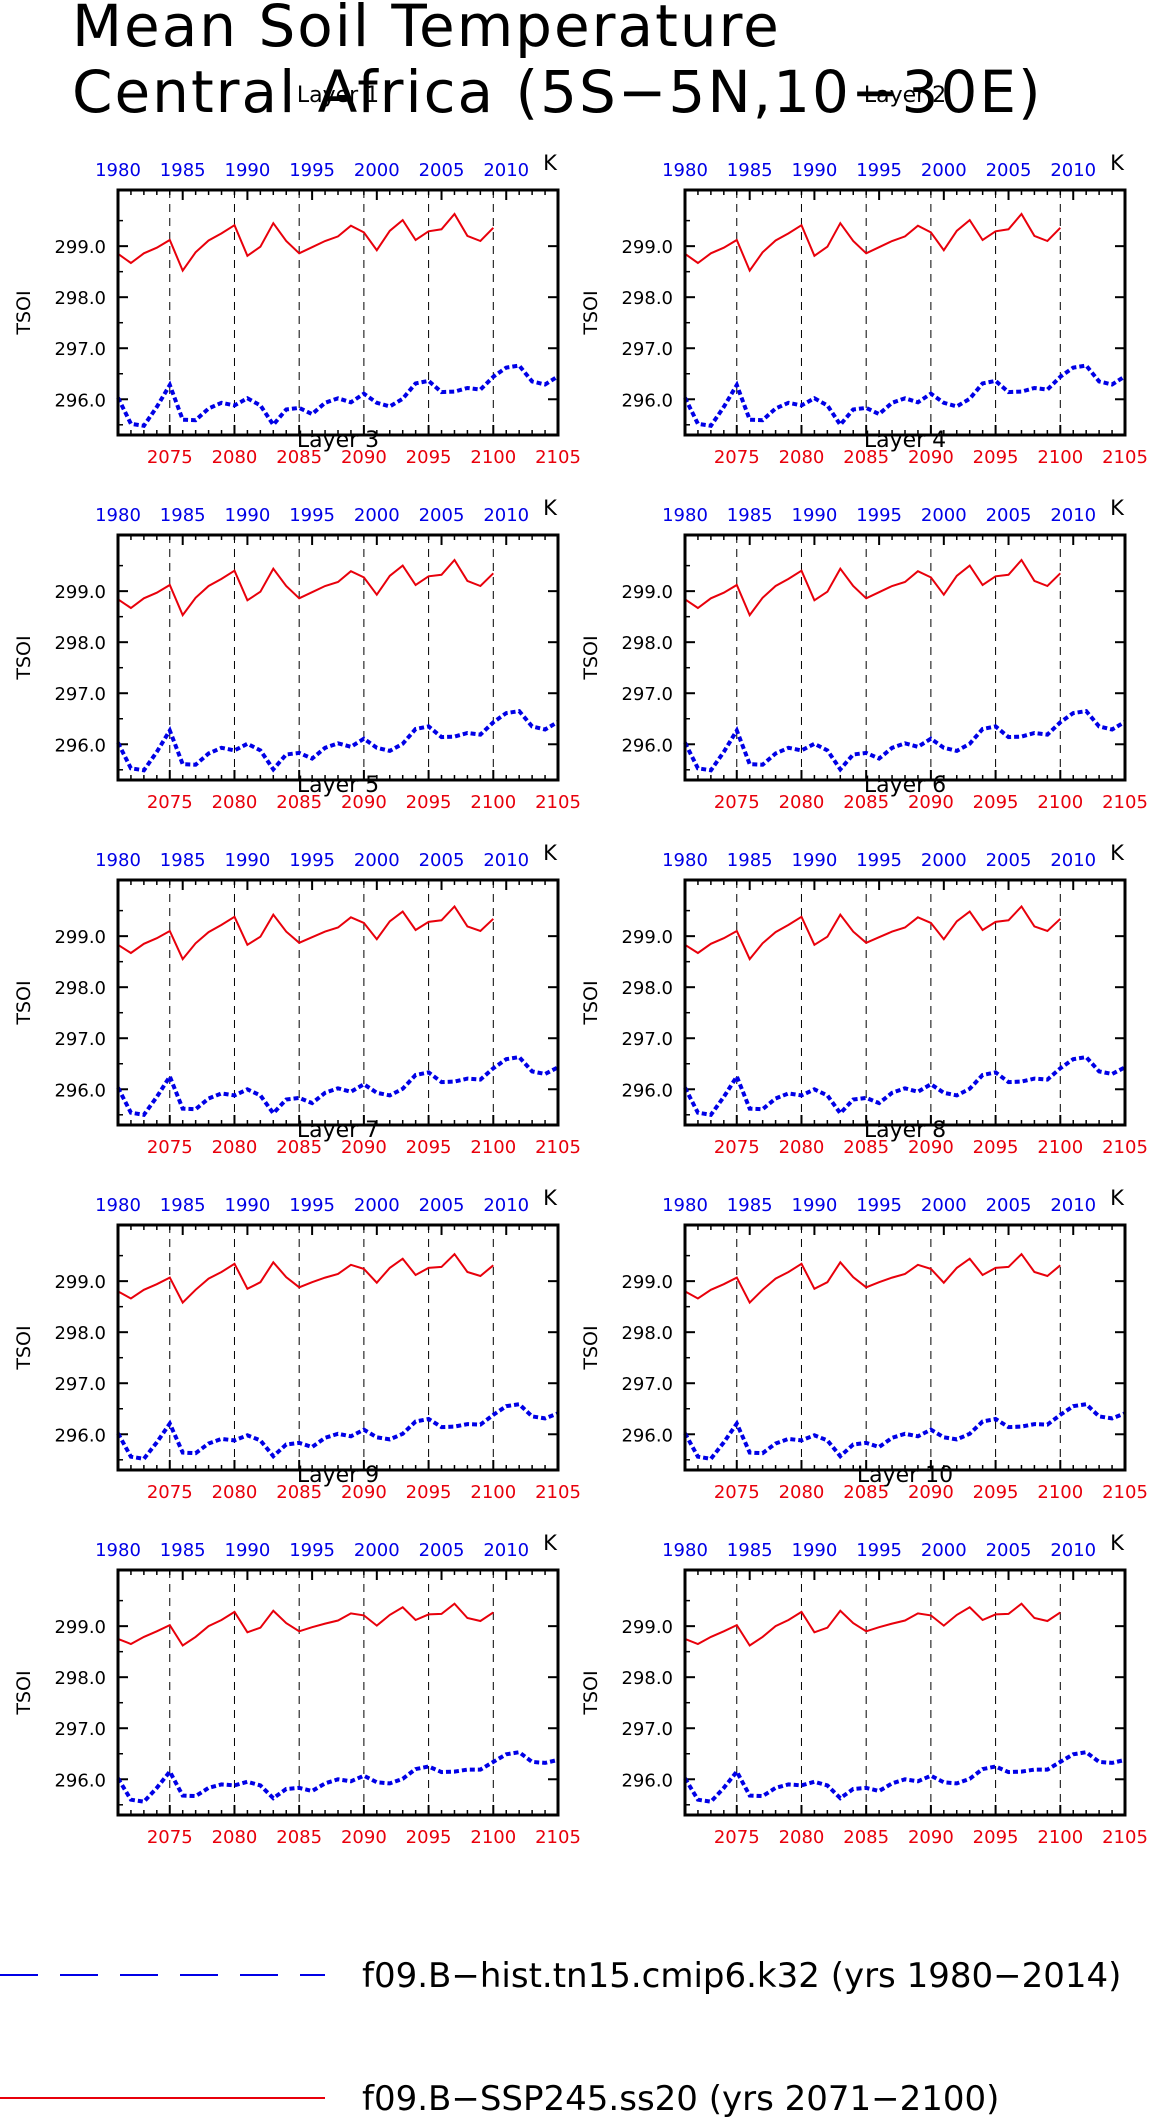 Image resolution: width=1155 pixels, height=2119 pixels. Describe the element at coordinates (80, 1435) in the screenshot. I see `y-tick-label: 296.0` at that location.